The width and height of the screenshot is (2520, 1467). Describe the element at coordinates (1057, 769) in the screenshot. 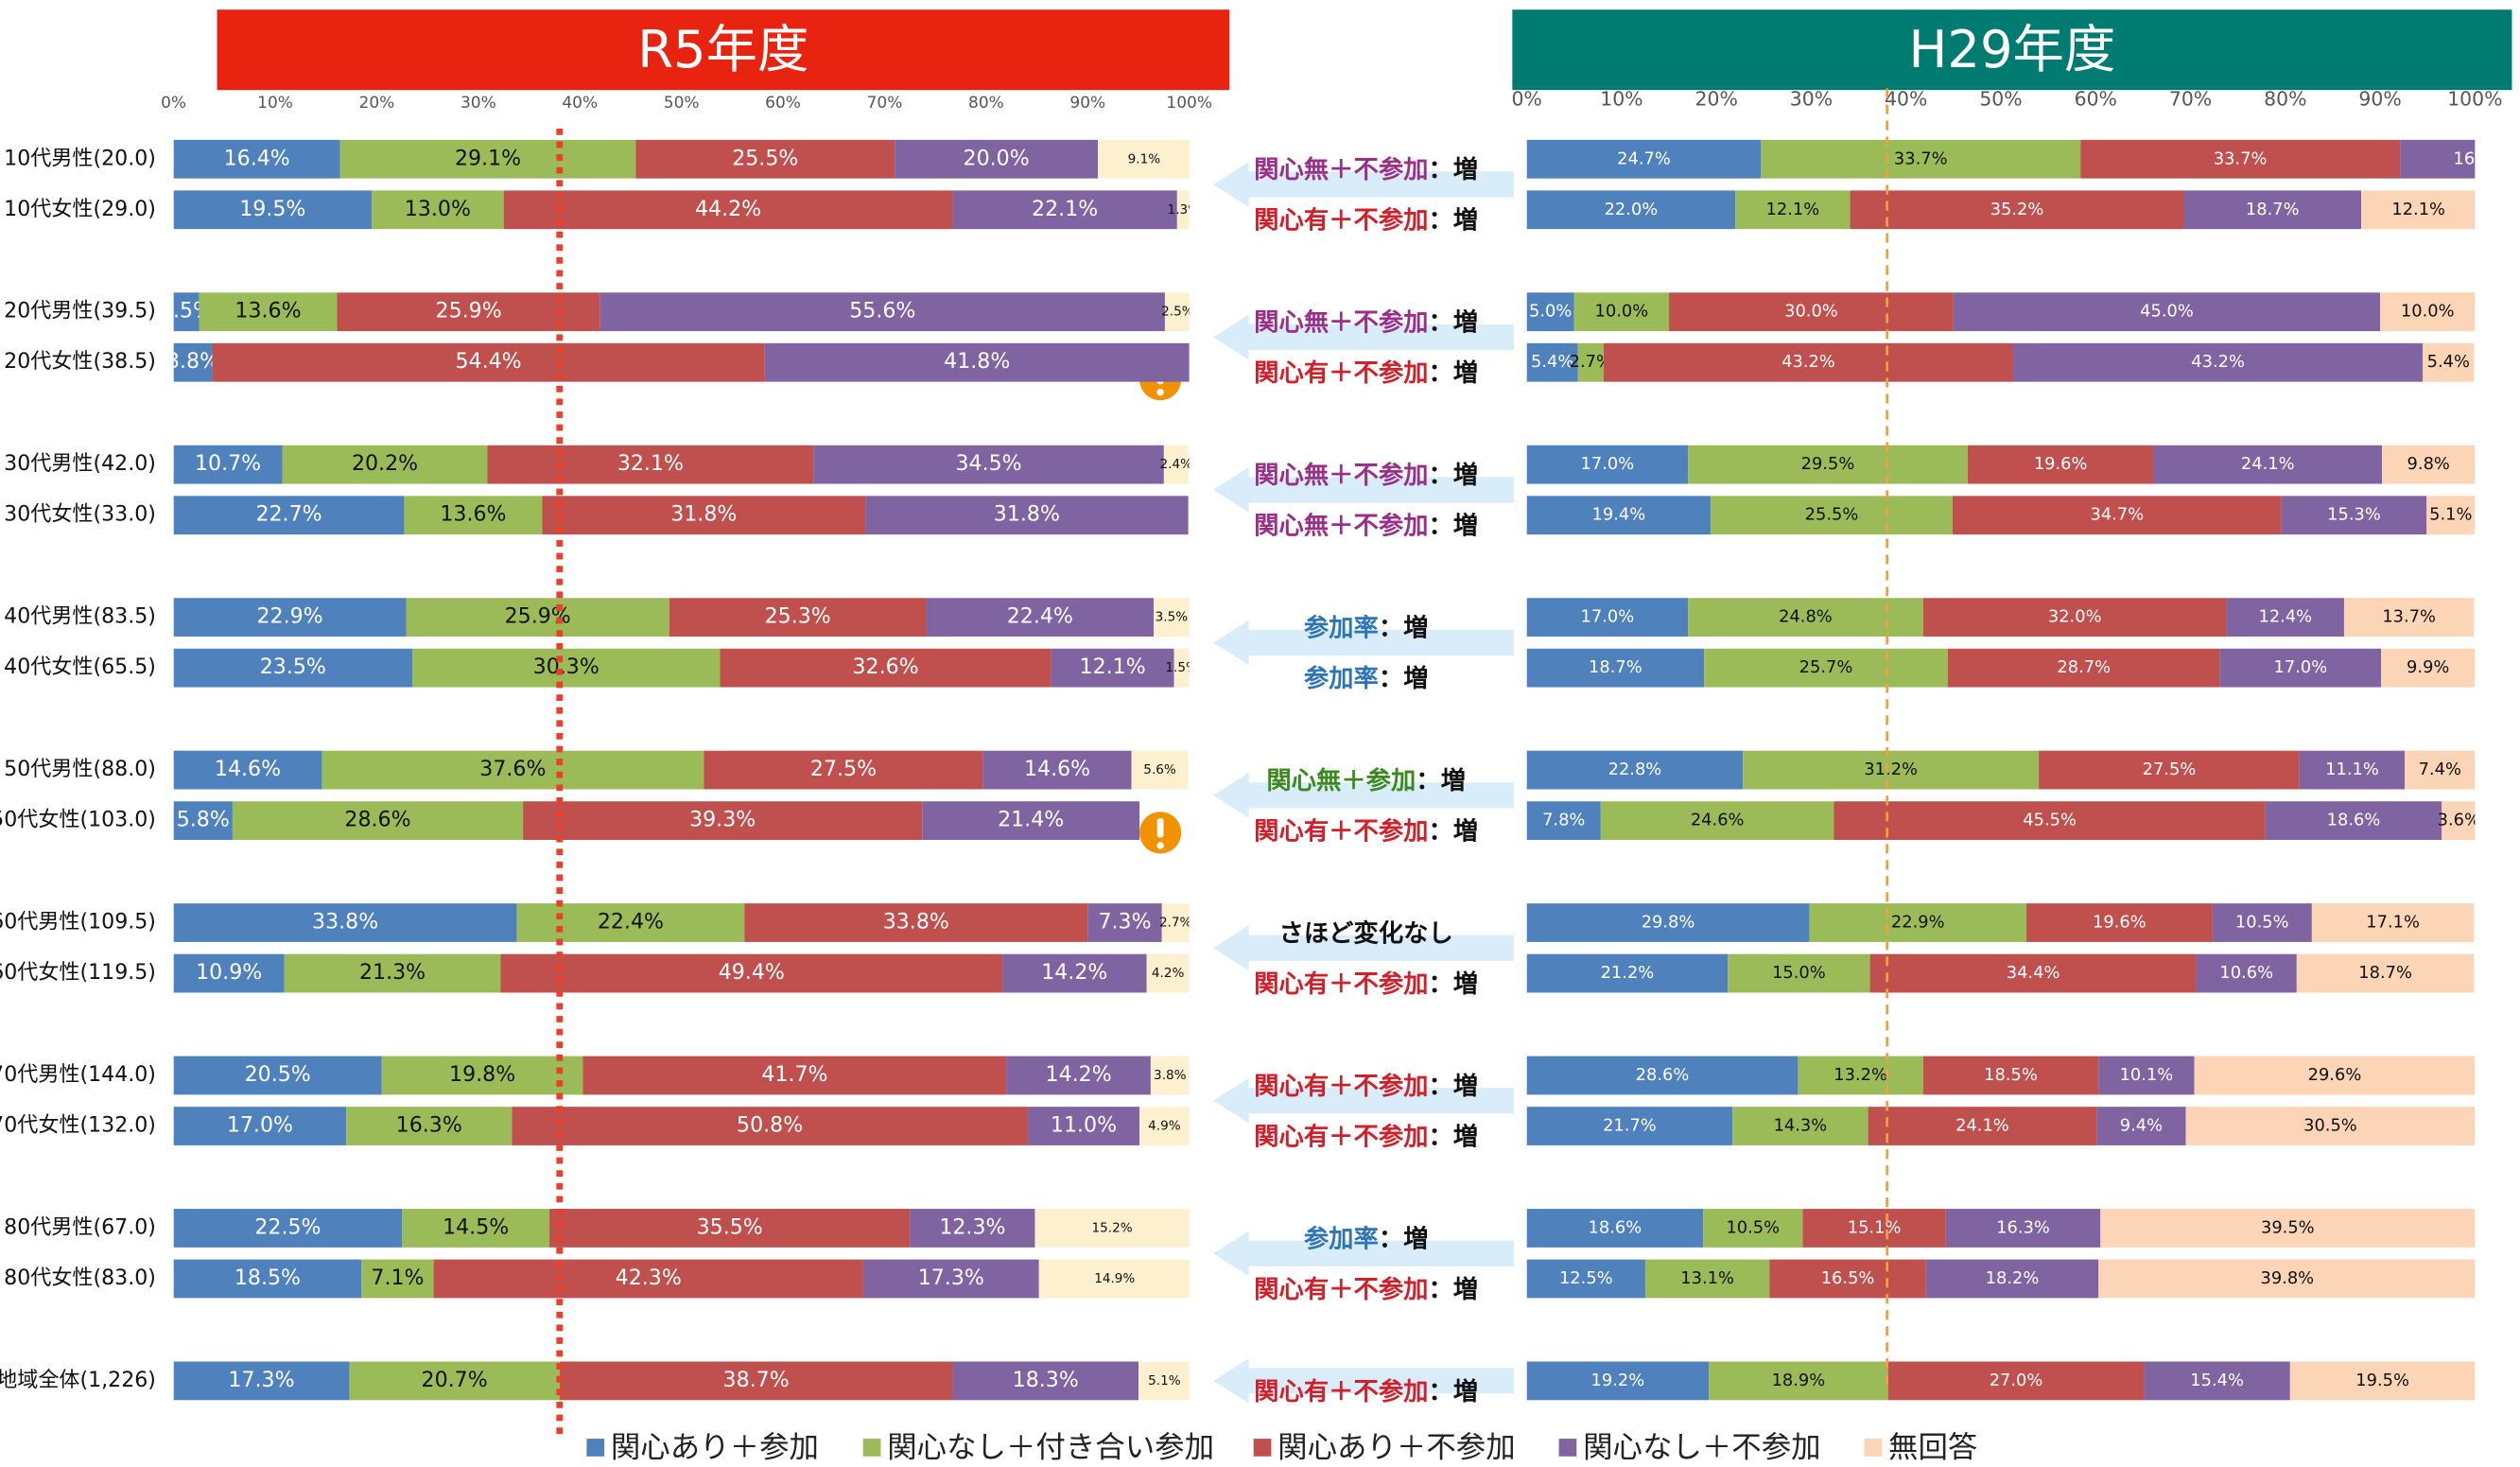

I see `value-label: 14.6%` at that location.